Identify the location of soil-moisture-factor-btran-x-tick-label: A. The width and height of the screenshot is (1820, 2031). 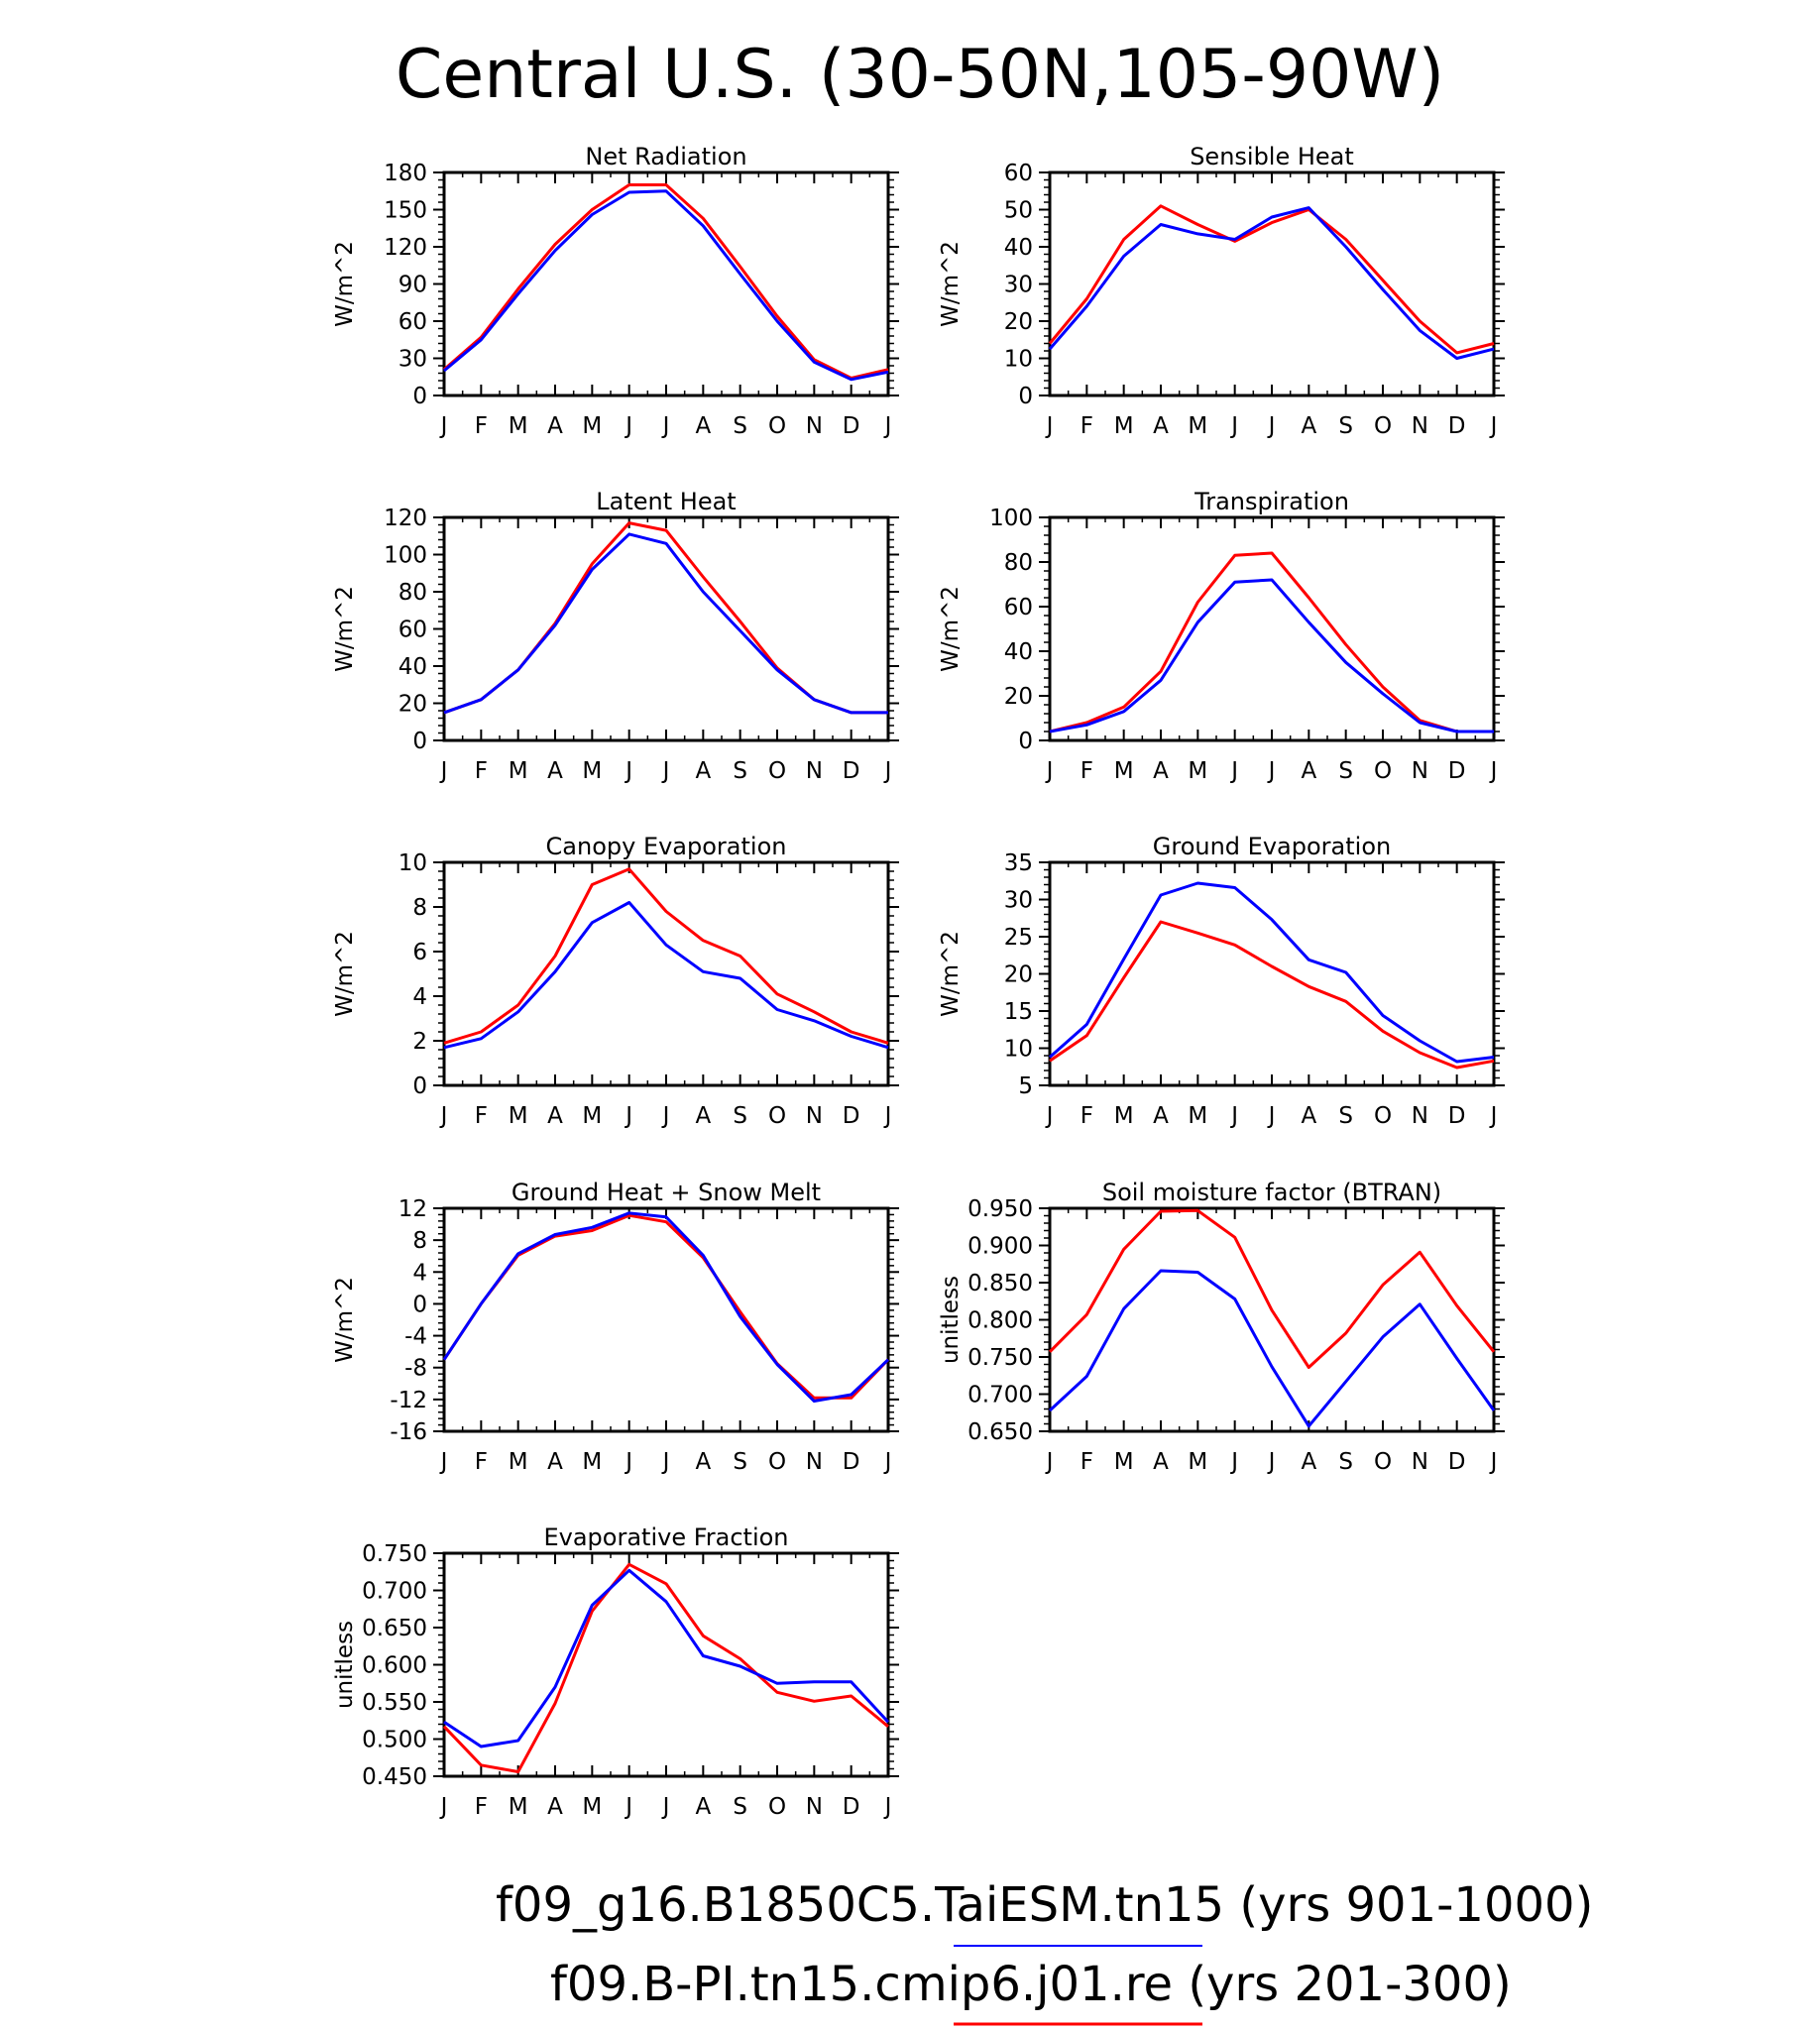
(1308, 1462).